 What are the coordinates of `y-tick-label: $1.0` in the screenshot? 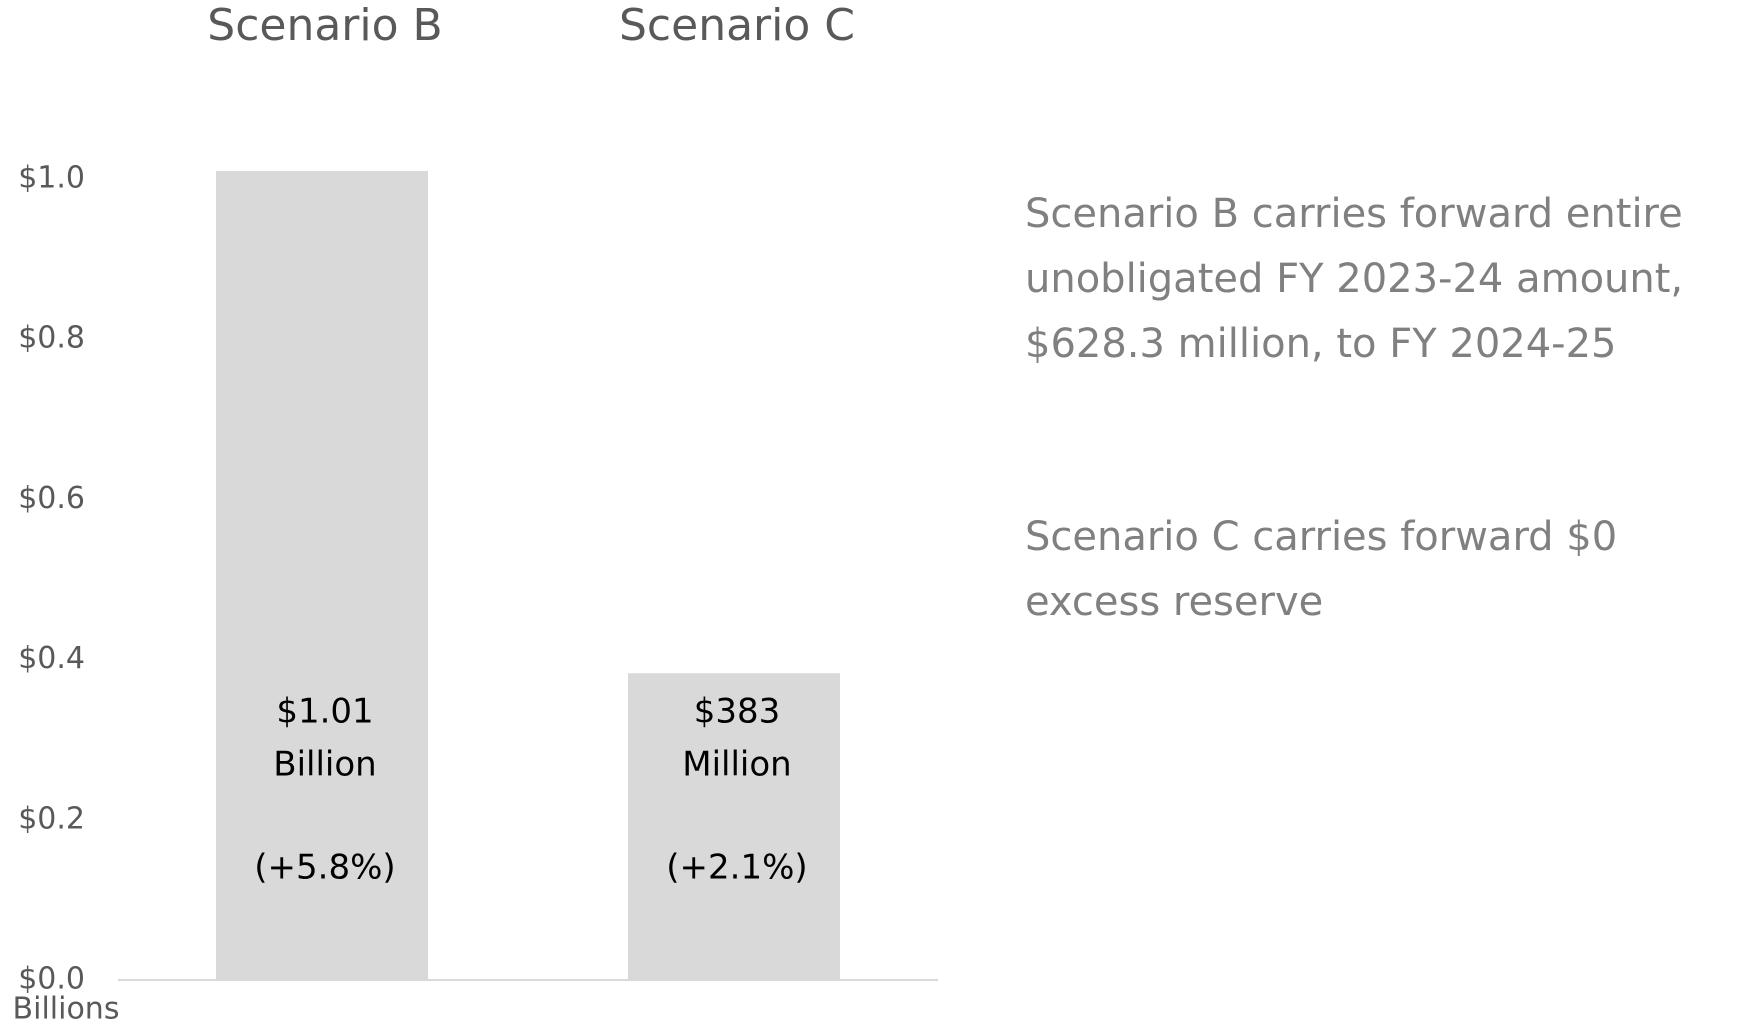 It's located at (51, 178).